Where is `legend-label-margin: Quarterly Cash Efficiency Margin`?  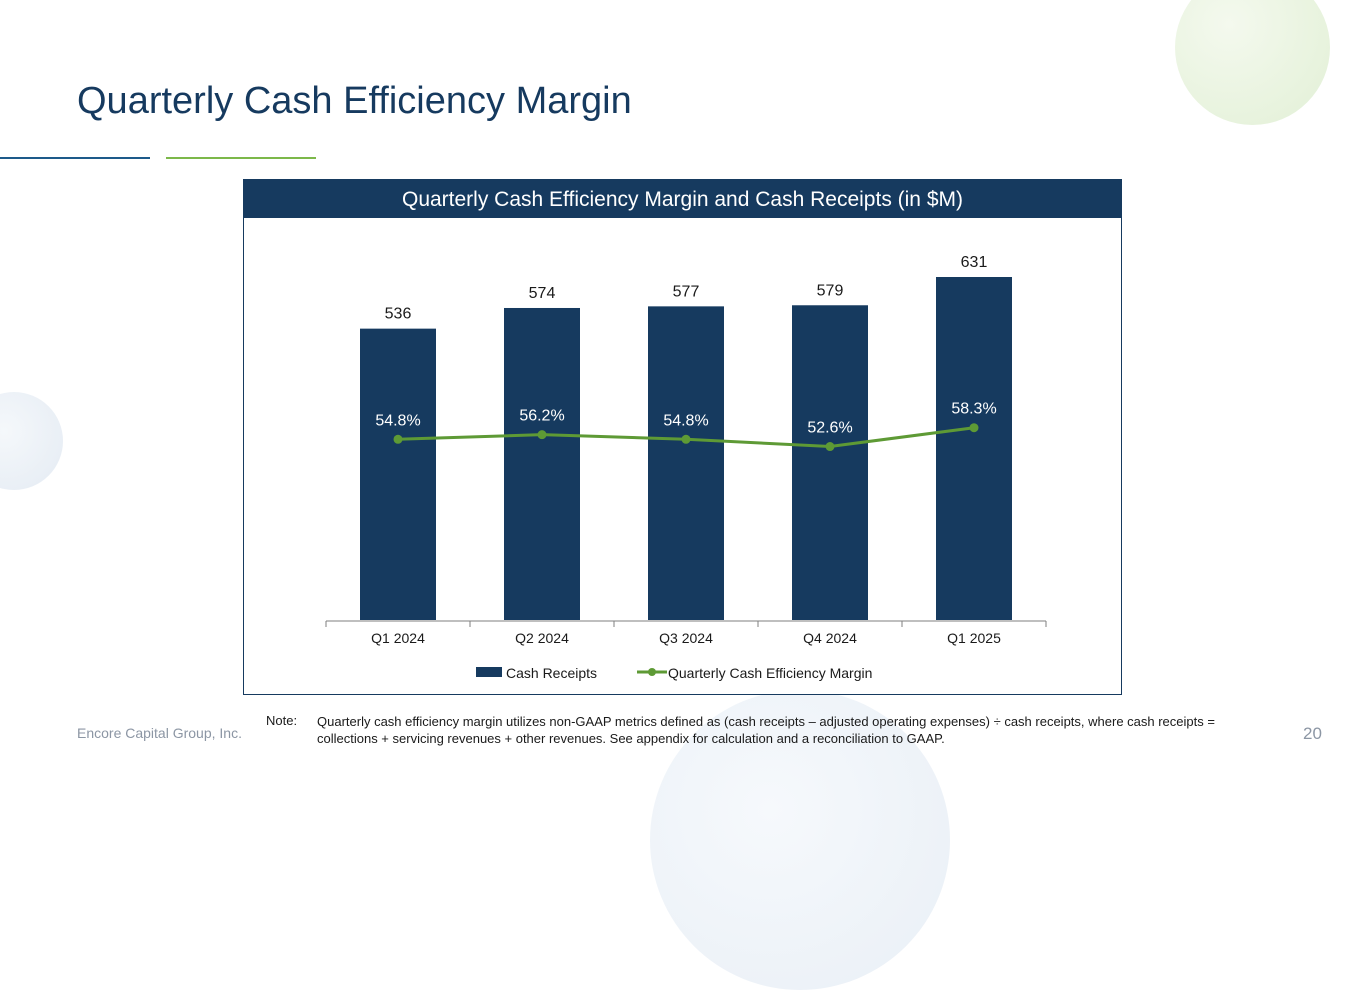
legend-label-margin: Quarterly Cash Efficiency Margin is located at coordinates (770, 673).